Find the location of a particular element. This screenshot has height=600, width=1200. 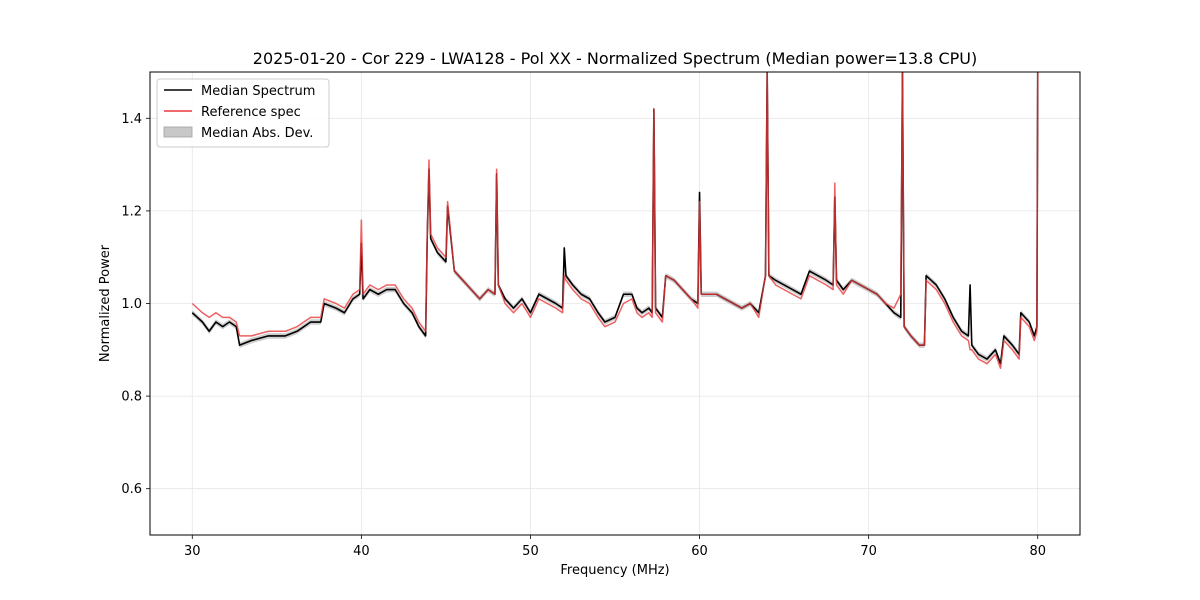

x-tick-label: 30 is located at coordinates (192, 551).